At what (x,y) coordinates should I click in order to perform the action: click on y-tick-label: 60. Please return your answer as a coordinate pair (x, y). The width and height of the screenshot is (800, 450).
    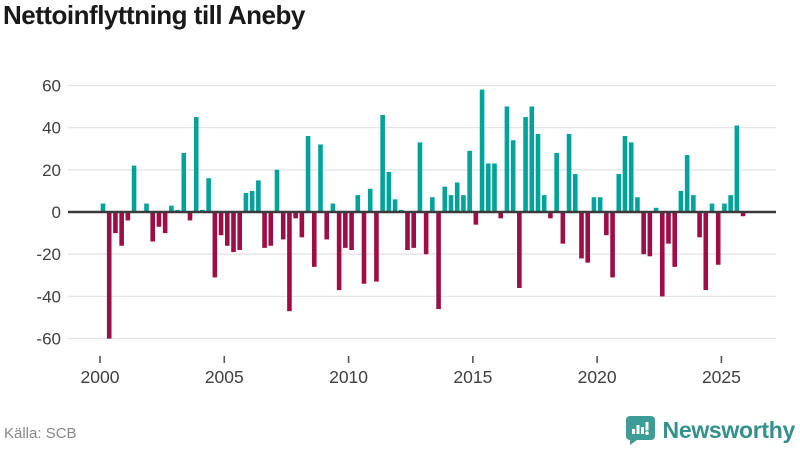
    Looking at the image, I should click on (51, 85).